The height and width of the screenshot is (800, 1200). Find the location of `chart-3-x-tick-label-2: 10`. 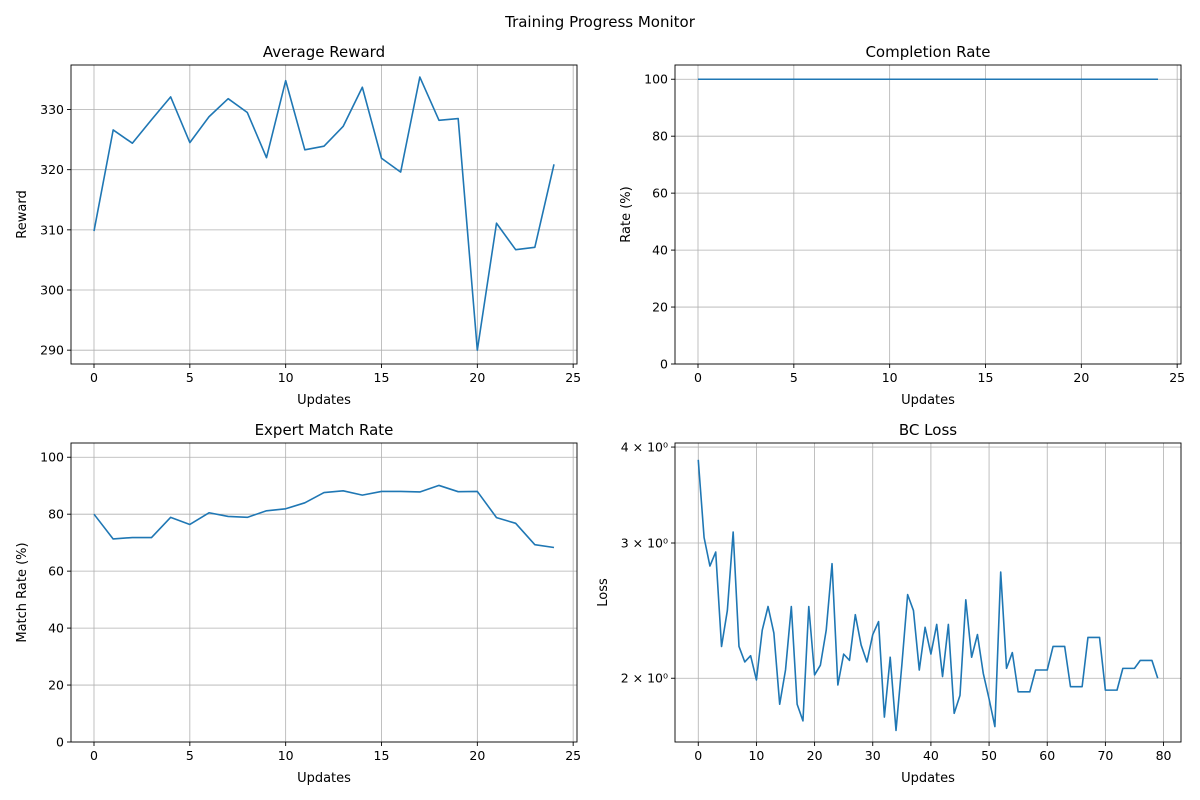

chart-3-x-tick-label-2: 10 is located at coordinates (286, 755).